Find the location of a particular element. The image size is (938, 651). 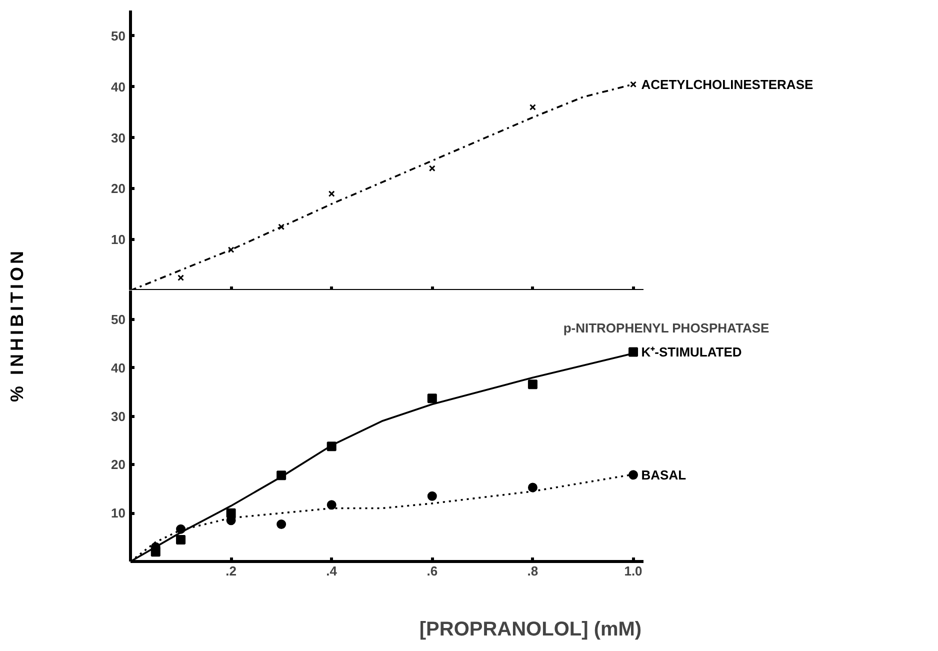

series-label: ACETYLCHOLINESTERASE is located at coordinates (727, 84).